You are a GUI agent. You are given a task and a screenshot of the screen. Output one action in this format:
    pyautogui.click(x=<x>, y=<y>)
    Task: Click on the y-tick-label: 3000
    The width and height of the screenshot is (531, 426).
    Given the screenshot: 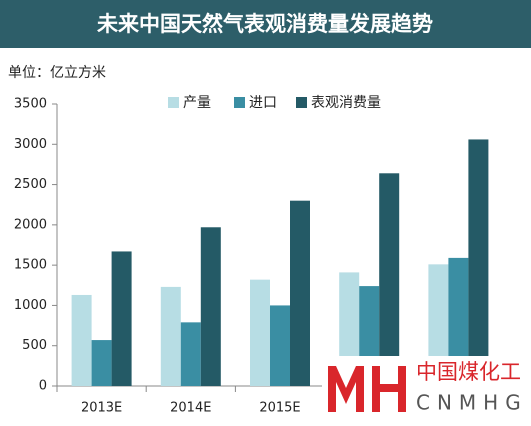 What is the action you would take?
    pyautogui.click(x=30, y=144)
    